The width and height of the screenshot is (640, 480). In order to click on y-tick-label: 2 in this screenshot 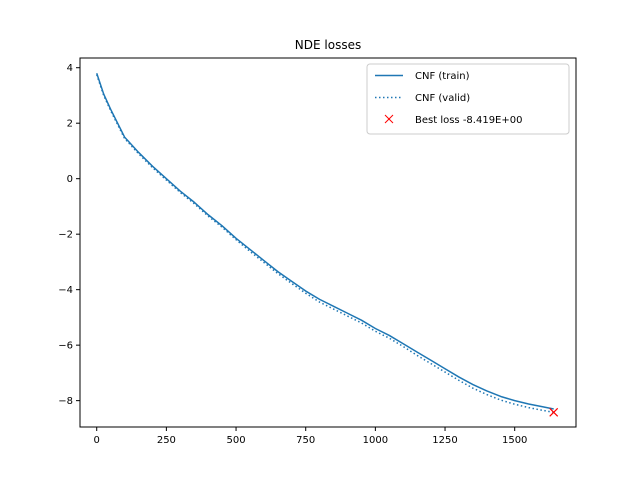, I will do `click(70, 124)`.